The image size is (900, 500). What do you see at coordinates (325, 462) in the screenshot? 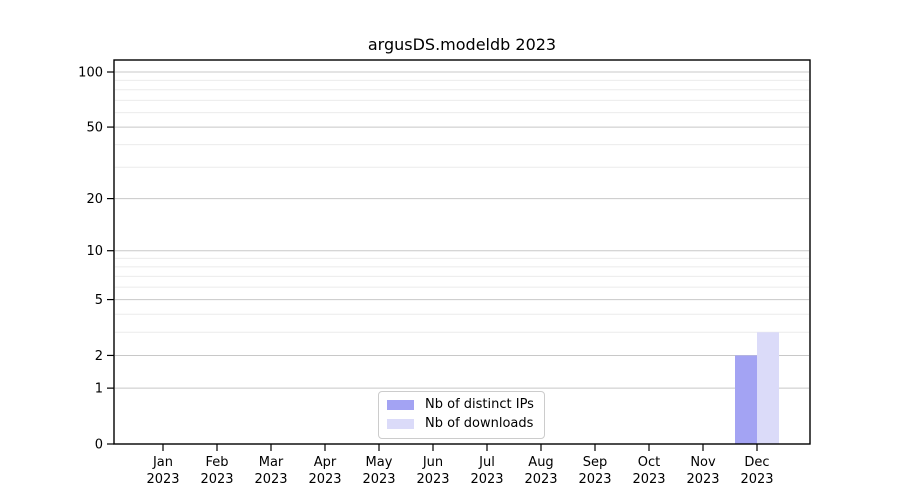
I see `x-tick-label-month: Apr` at bounding box center [325, 462].